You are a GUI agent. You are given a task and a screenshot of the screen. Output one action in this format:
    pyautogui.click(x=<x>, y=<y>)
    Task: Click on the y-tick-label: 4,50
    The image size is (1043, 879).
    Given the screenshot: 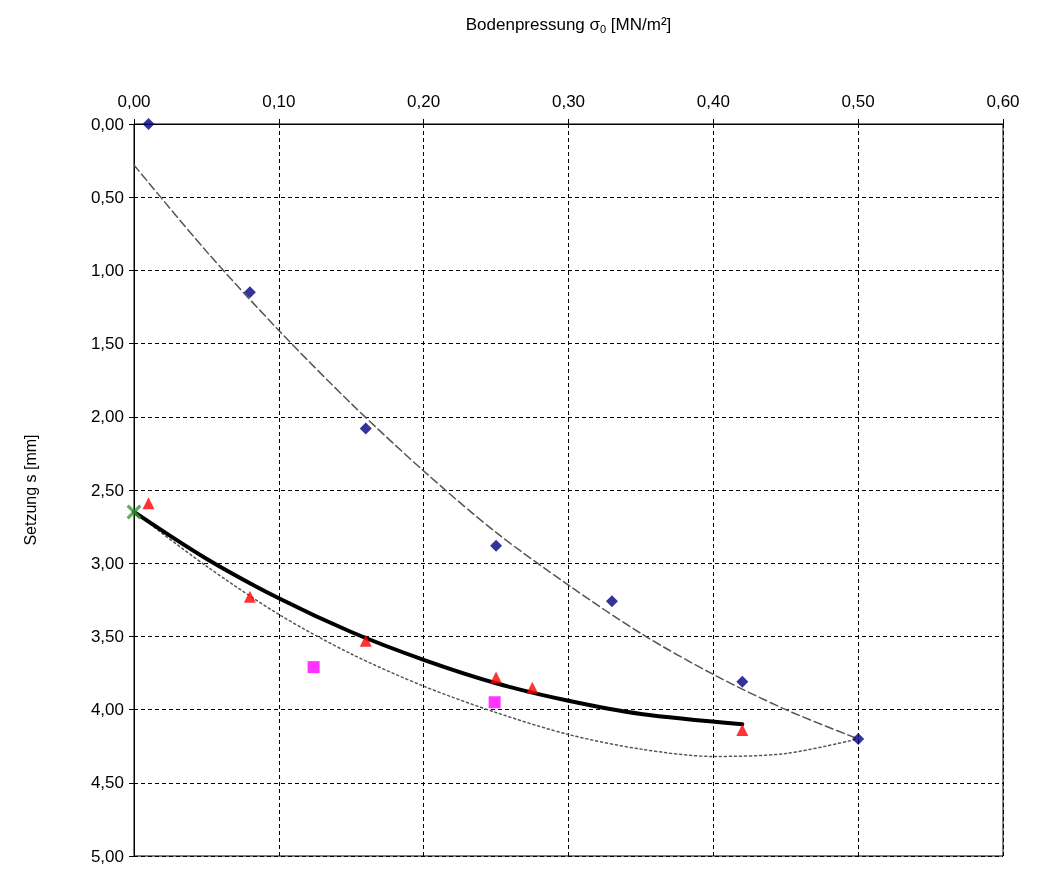 What is the action you would take?
    pyautogui.click(x=107, y=783)
    